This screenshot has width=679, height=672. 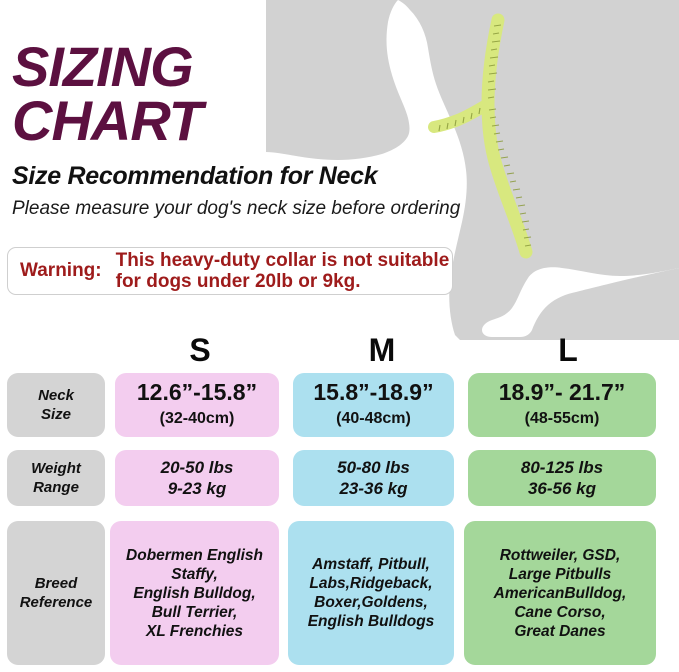 I want to click on neck-size-m-cm: (40-48cm), so click(x=373, y=418).